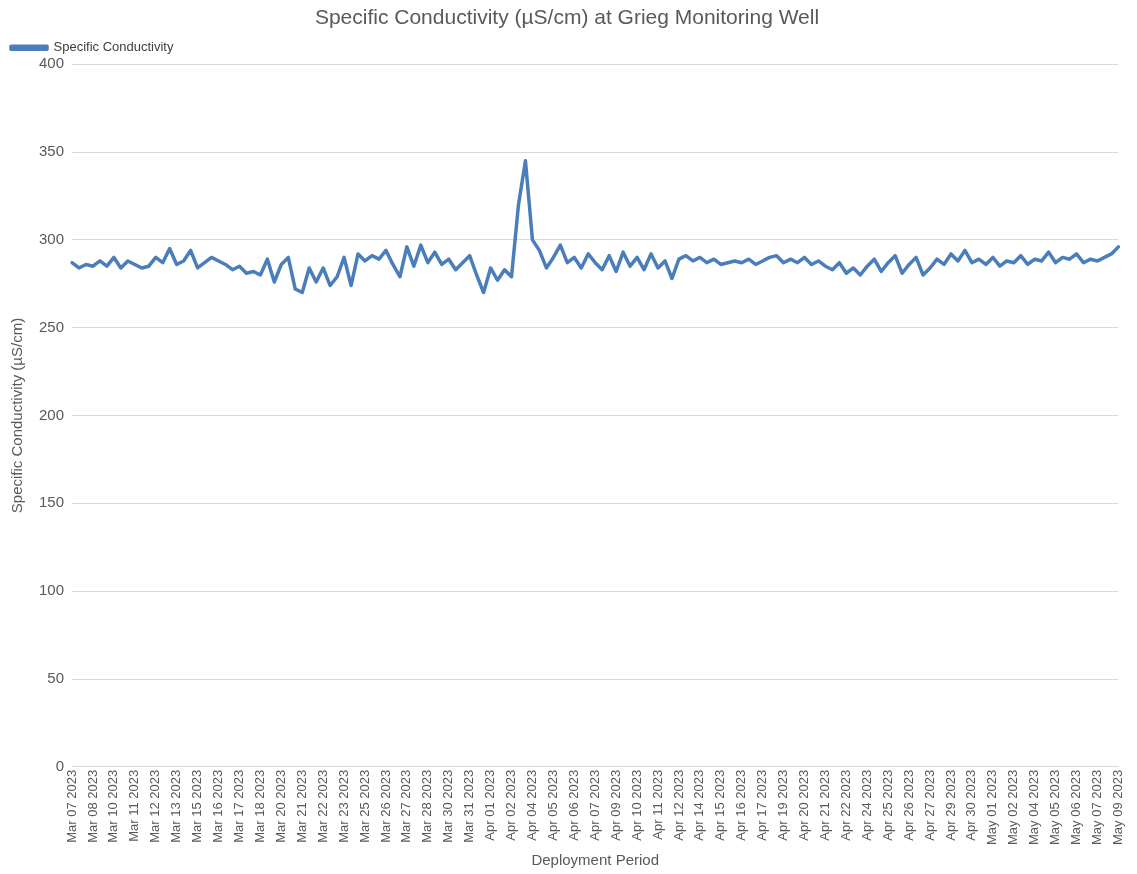 The height and width of the screenshot is (874, 1137). I want to click on x-tick-label: Apr 16 2023, so click(741, 805).